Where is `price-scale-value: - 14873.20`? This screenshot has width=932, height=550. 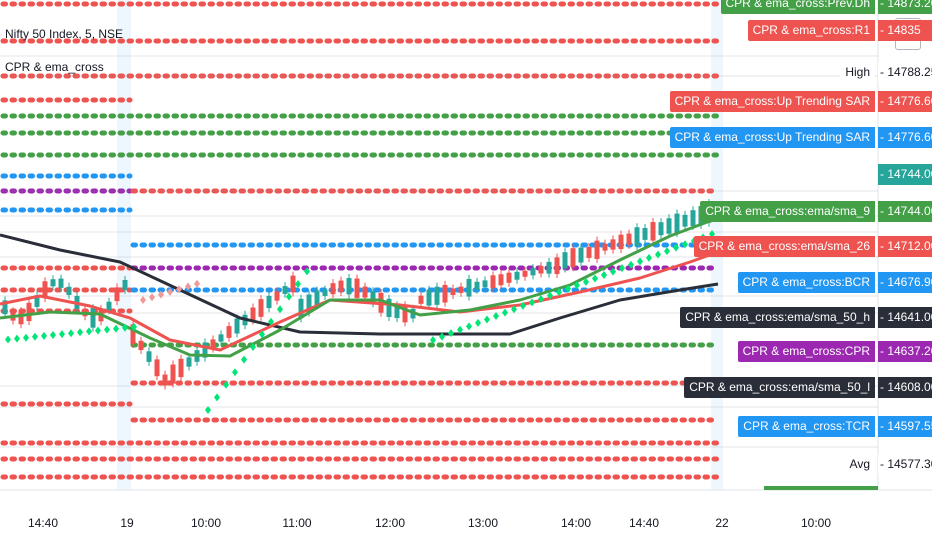 price-scale-value: - 14873.20 is located at coordinates (905, 7).